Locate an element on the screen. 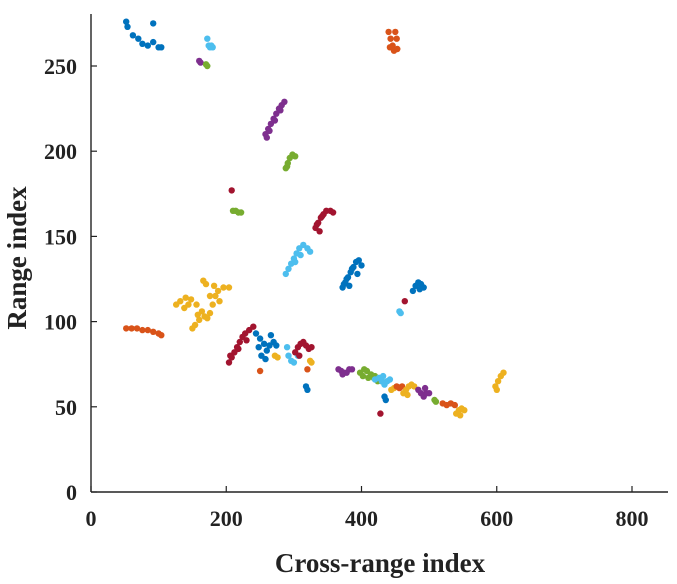 Image resolution: width=677 pixels, height=584 pixels. x-tick-label: 200 is located at coordinates (226, 518).